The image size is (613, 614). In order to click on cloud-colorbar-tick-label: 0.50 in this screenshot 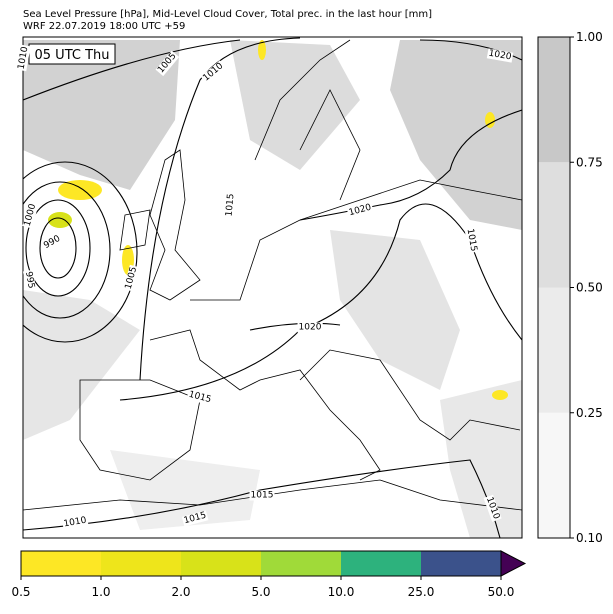, I will do `click(589, 288)`.